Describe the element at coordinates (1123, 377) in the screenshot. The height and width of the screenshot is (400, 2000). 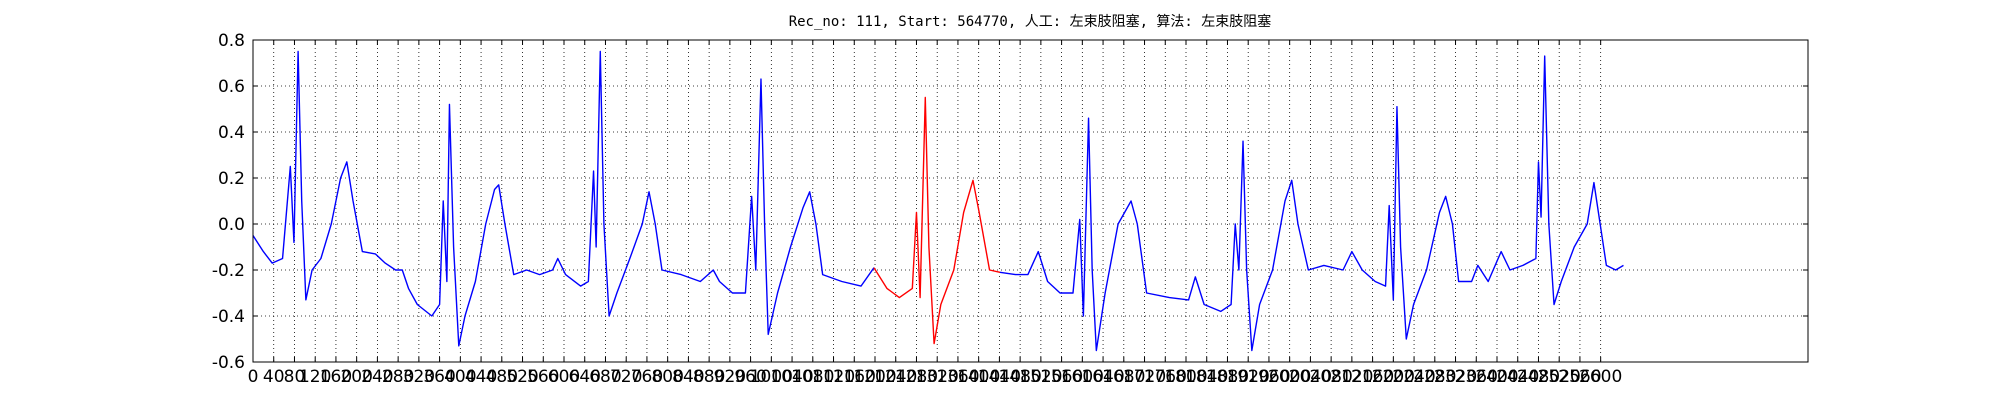
I see `x-tick-label: 1680` at that location.